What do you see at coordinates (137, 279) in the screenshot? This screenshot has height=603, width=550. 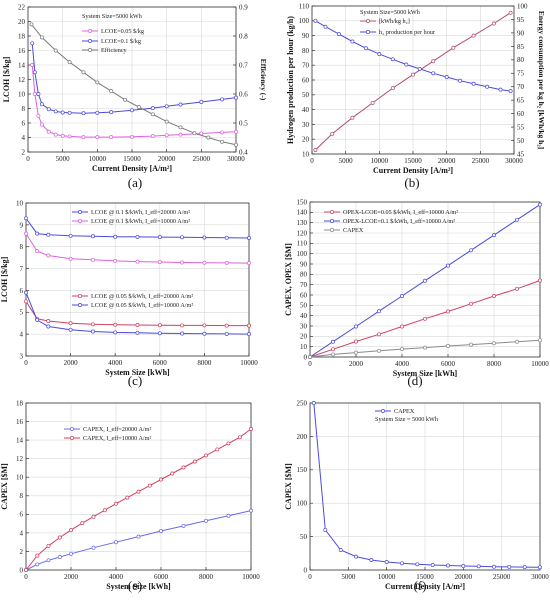 I see `plot-frame` at bounding box center [137, 279].